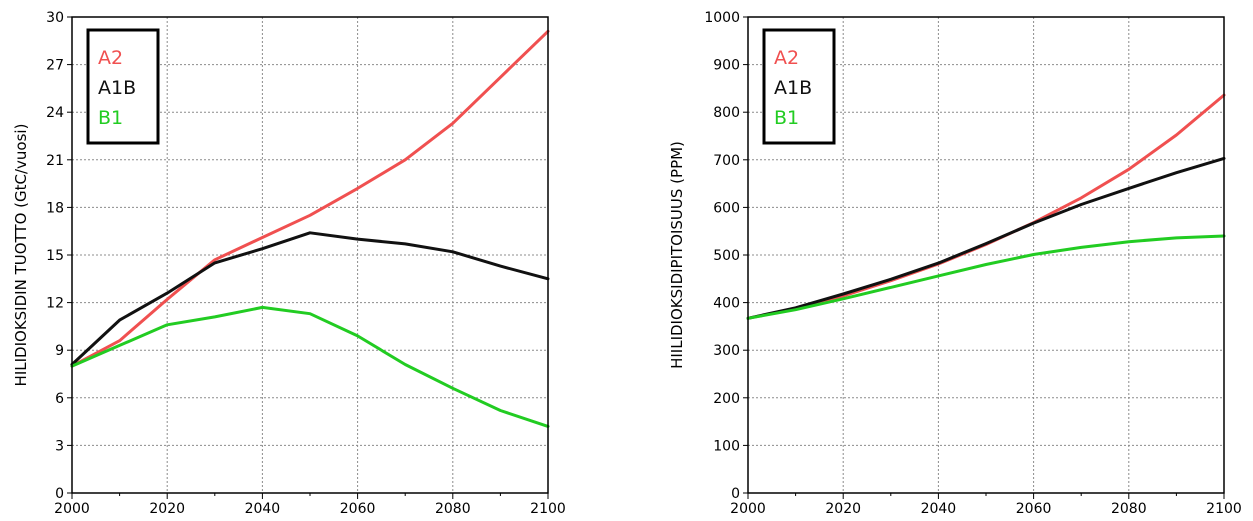  Describe the element at coordinates (726, 113) in the screenshot. I see `y-tick-label: 800` at that location.